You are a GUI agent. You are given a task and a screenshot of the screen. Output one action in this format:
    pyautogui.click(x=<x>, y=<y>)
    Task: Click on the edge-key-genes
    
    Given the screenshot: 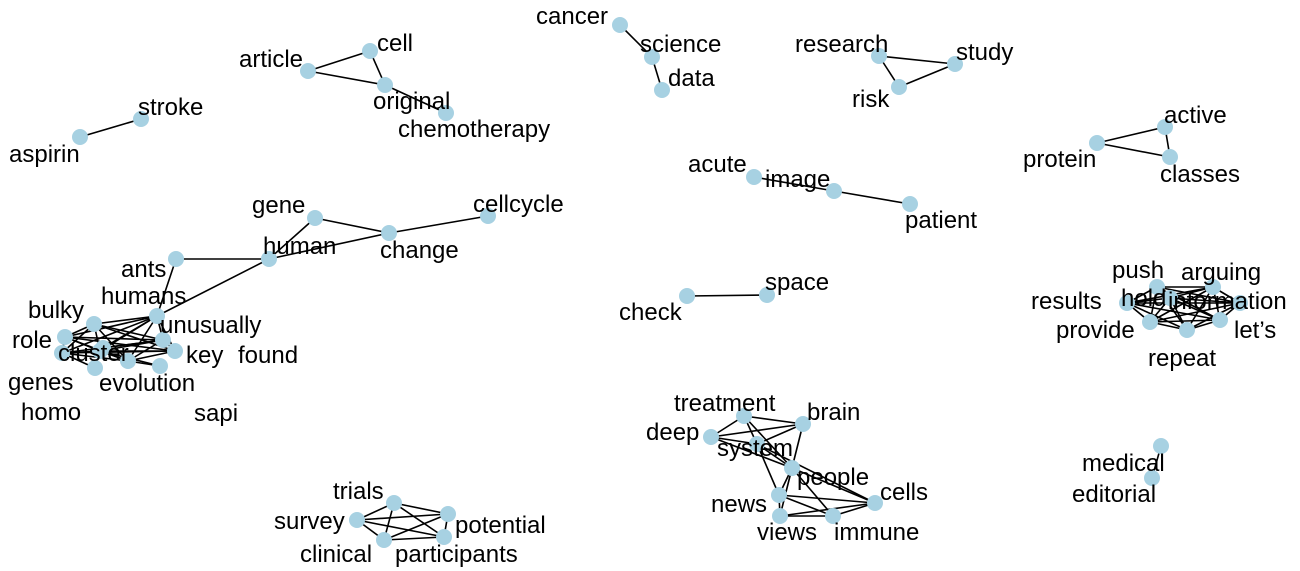 What is the action you would take?
    pyautogui.click(x=118, y=352)
    